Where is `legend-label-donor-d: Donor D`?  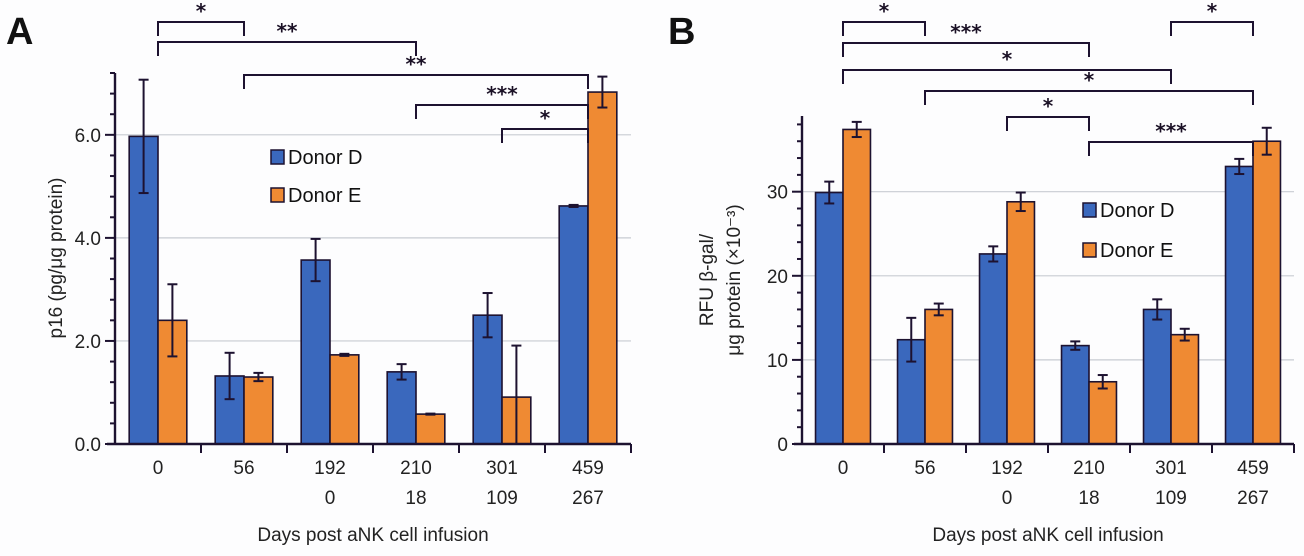
legend-label-donor-d: Donor D is located at coordinates (325, 158).